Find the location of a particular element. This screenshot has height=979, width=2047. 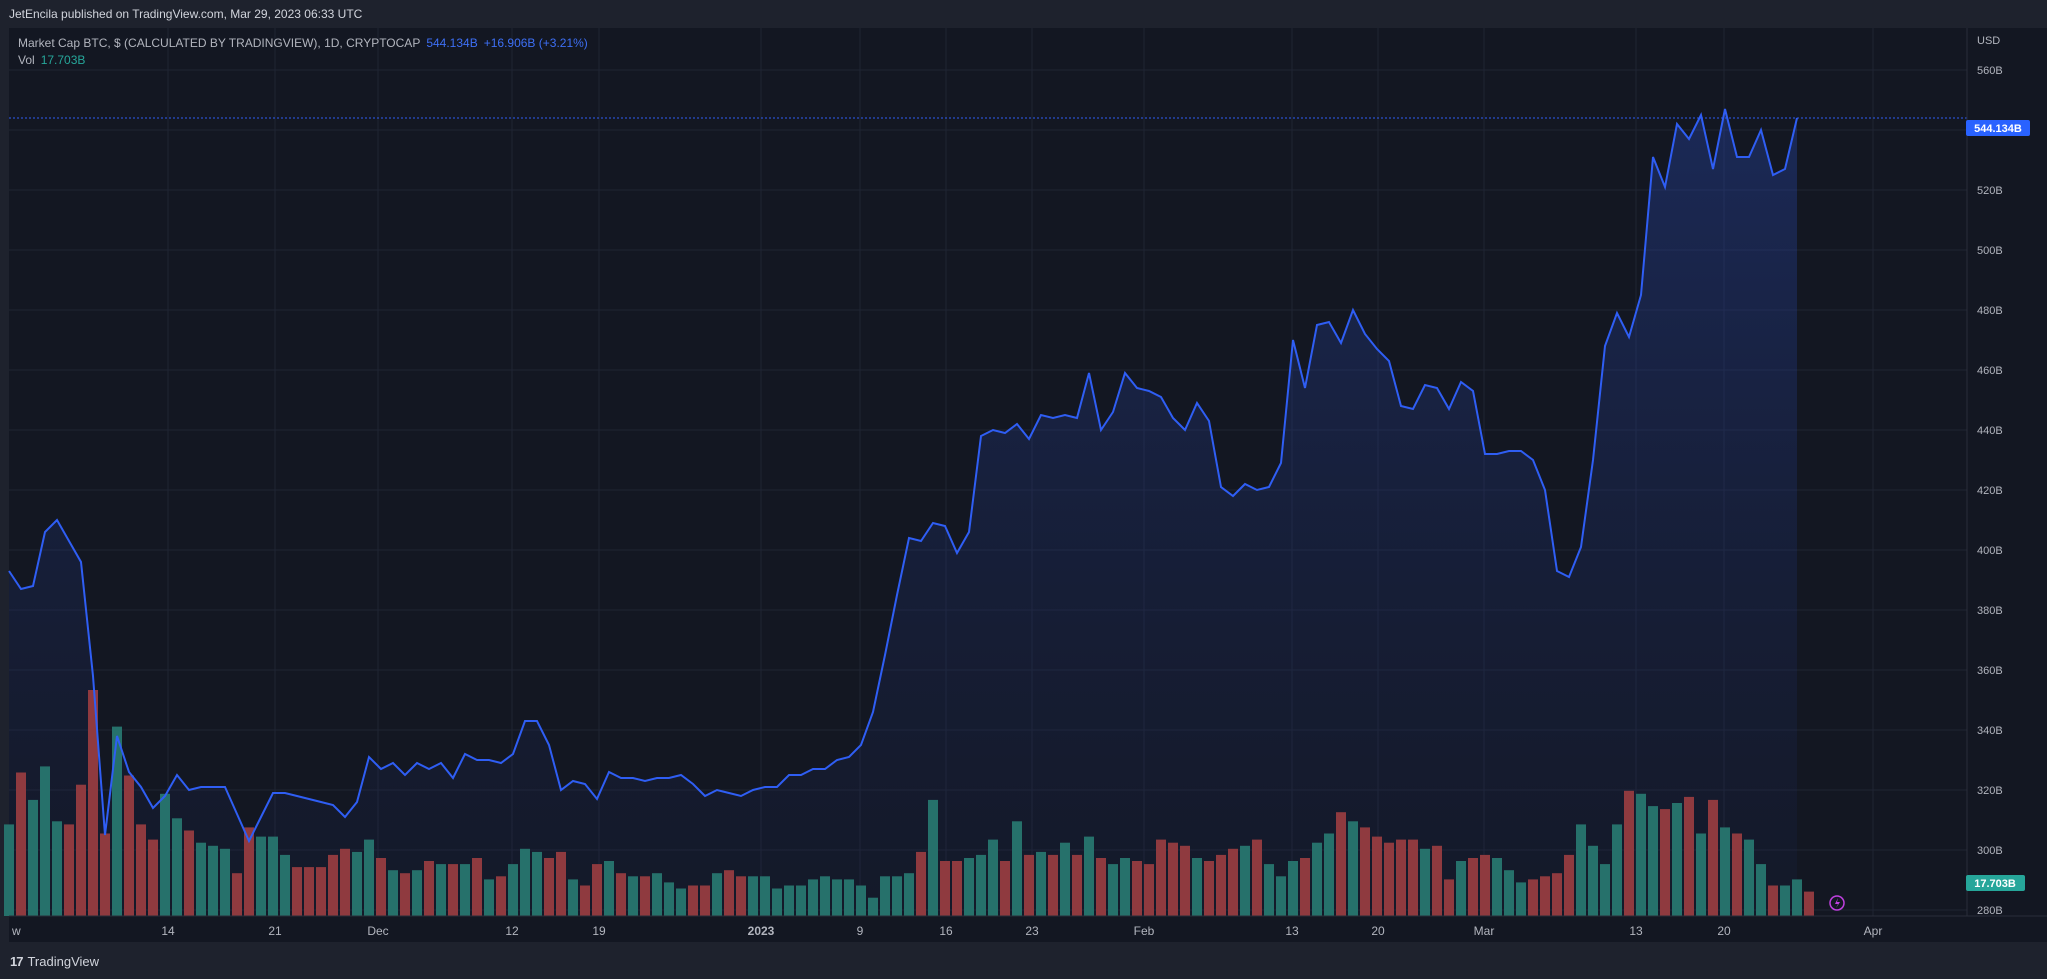

price-tick-label: 380B is located at coordinates (1990, 611).